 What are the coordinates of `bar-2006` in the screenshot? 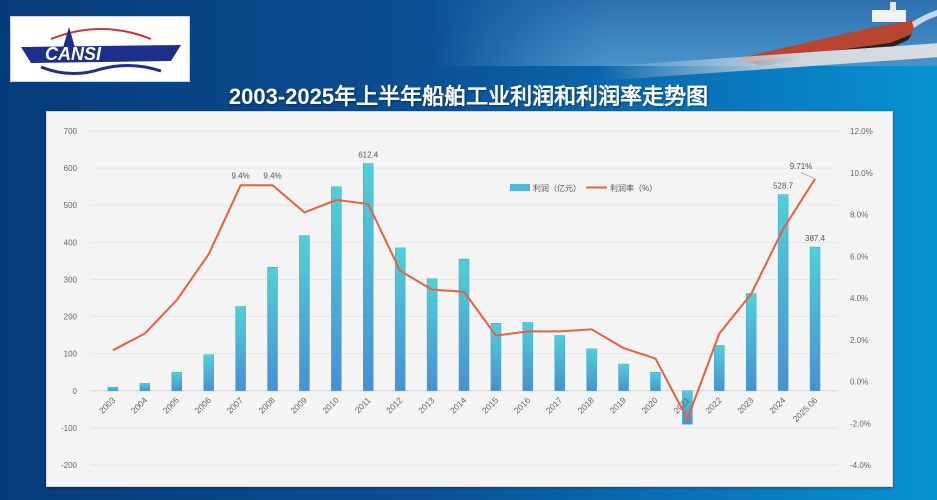 It's located at (208, 373).